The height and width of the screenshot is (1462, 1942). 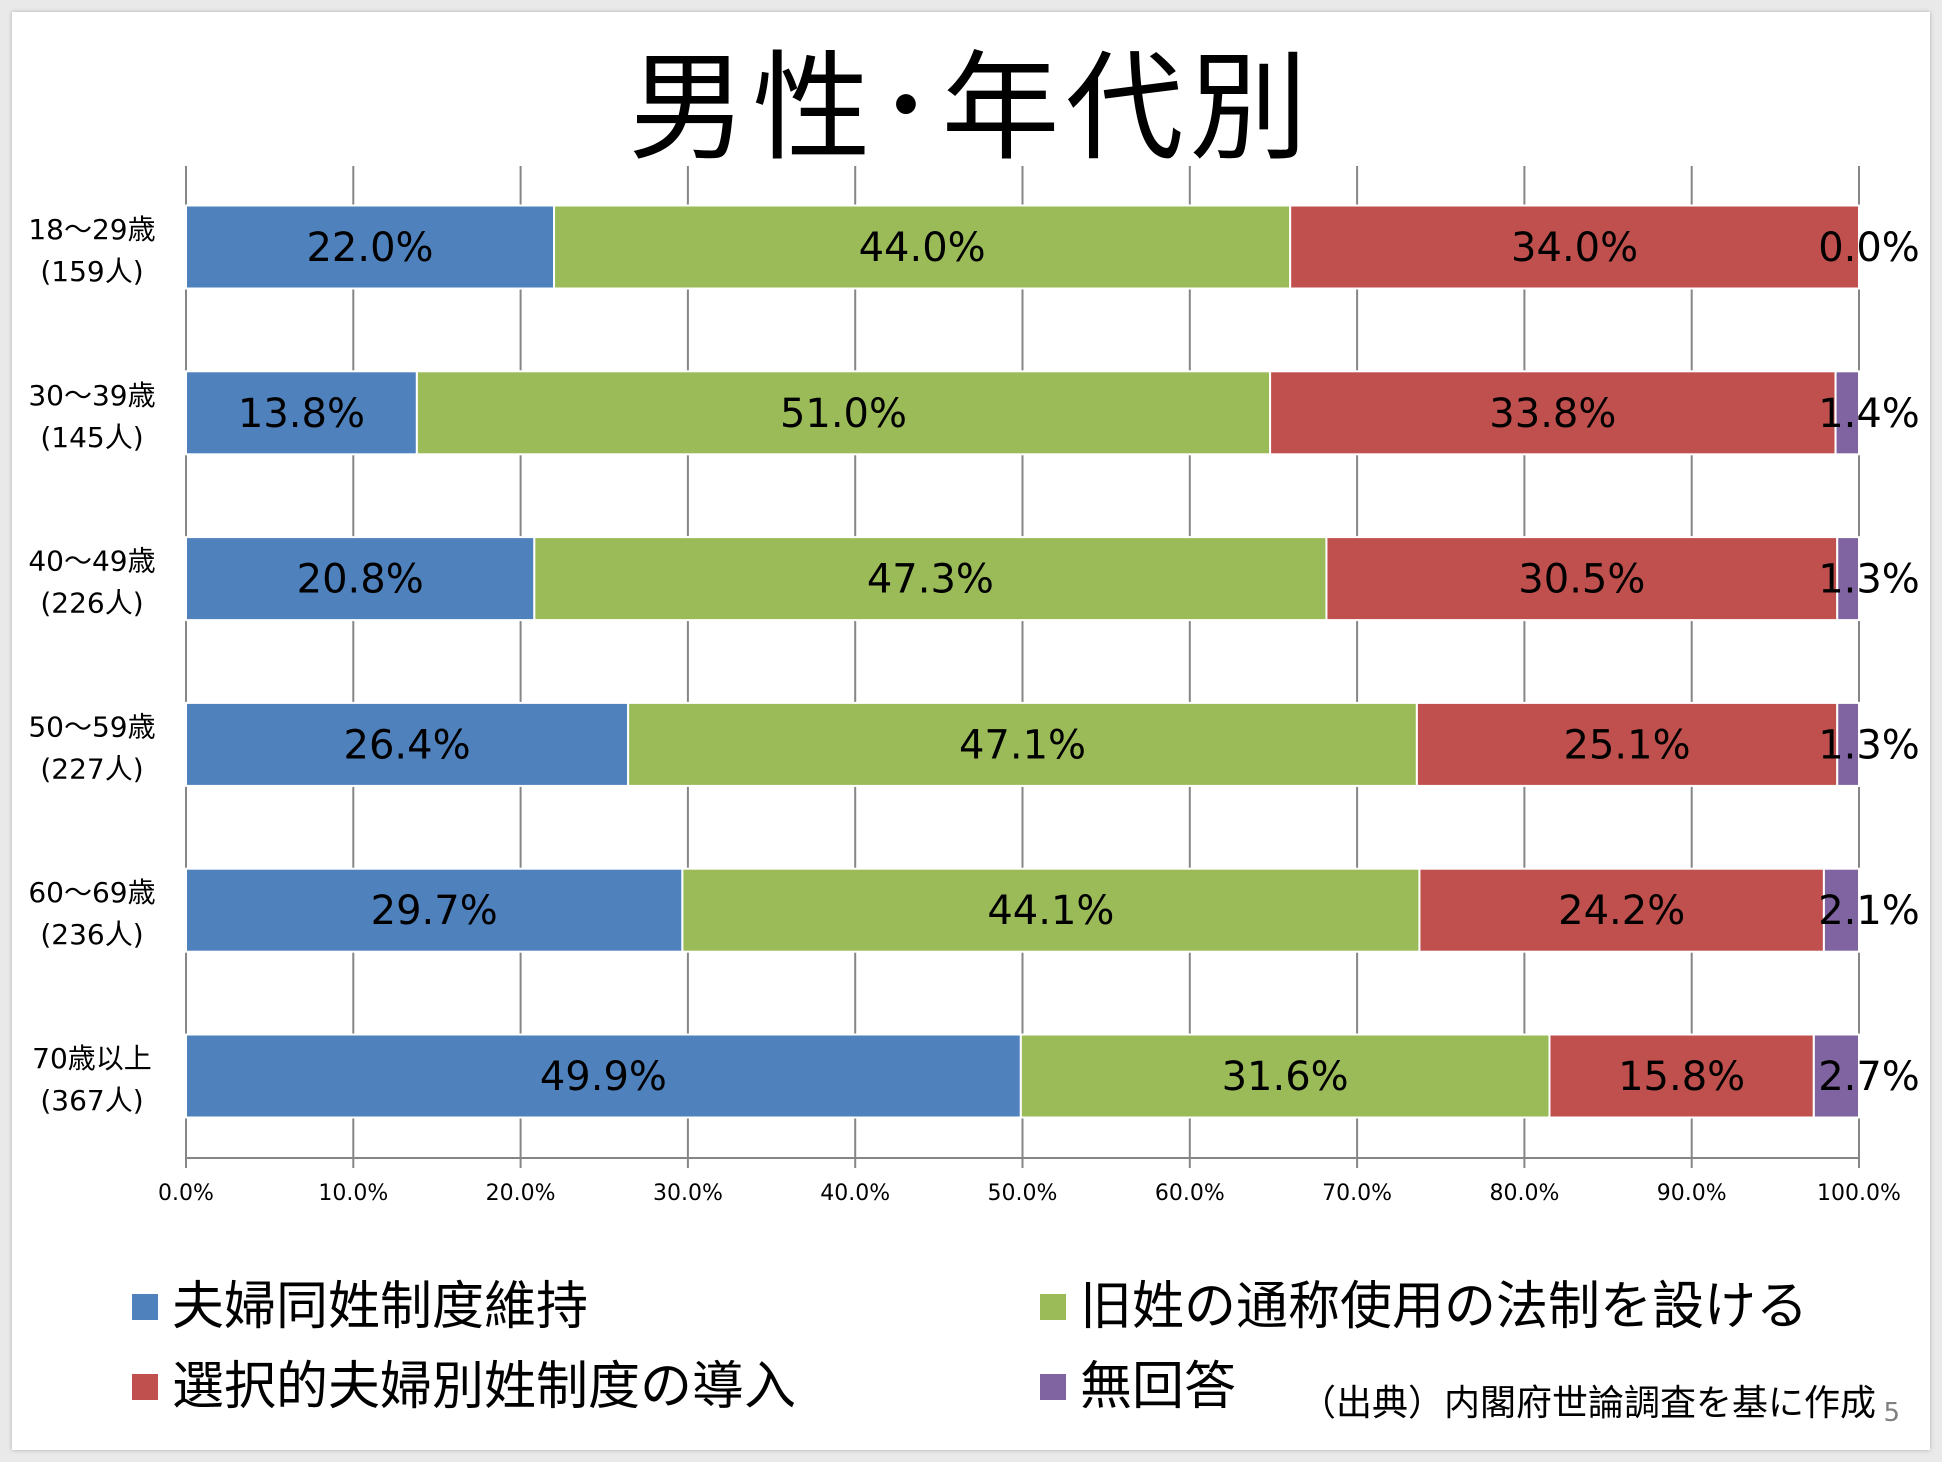 I want to click on data-label: 49.9%, so click(x=603, y=1077).